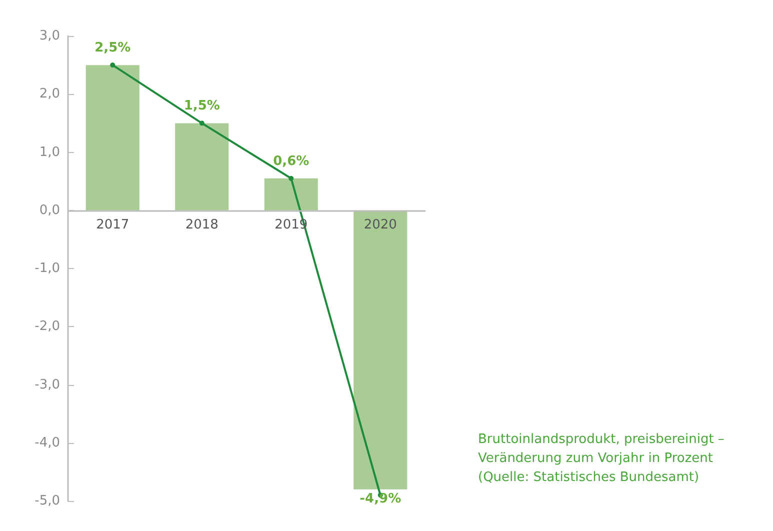  What do you see at coordinates (201, 224) in the screenshot?
I see `x-tick-label: 2018` at bounding box center [201, 224].